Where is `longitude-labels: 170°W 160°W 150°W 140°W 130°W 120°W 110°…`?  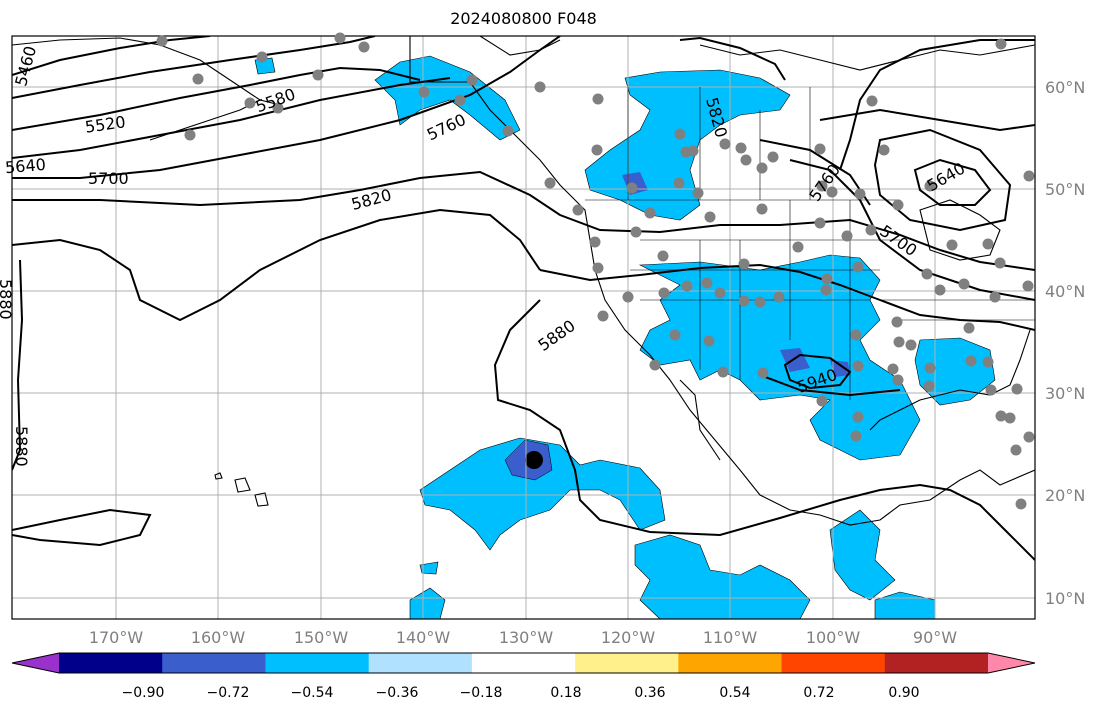
longitude-labels: 170°W 160°W 150°W 140°W 130°W 120°W 110°… is located at coordinates (523, 637).